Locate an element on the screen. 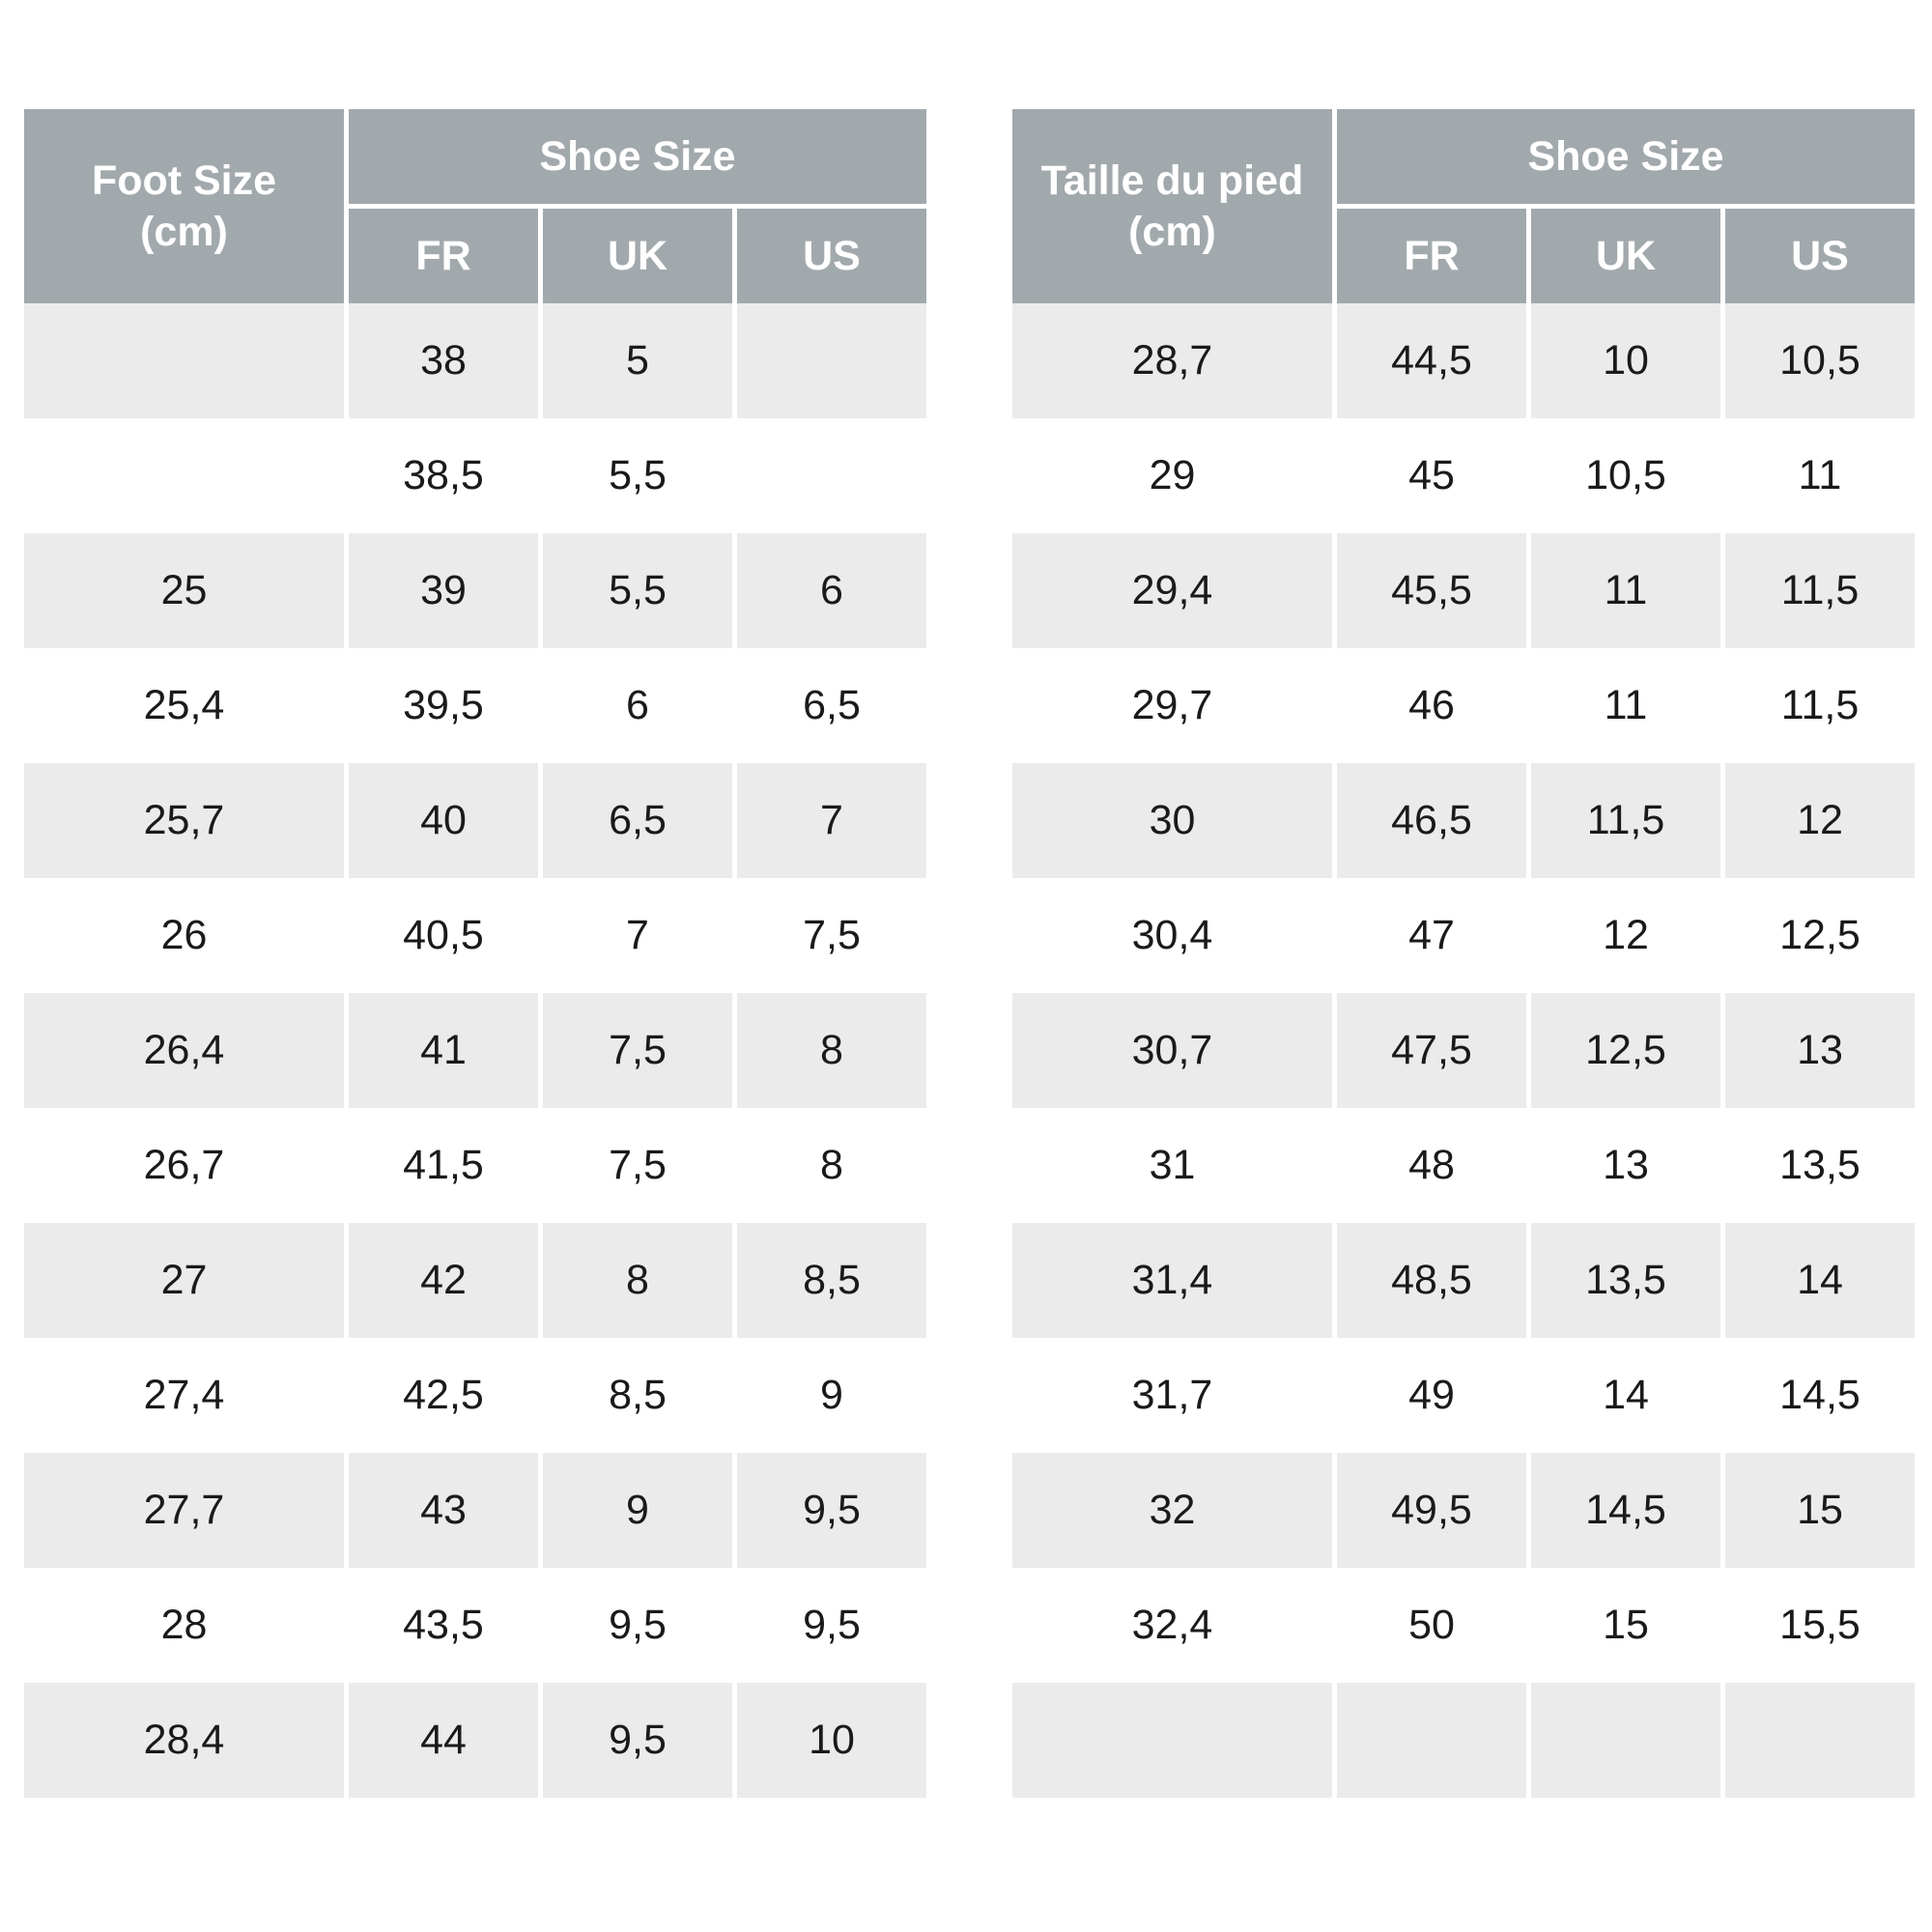  table-row: 31 48 13 13,5 is located at coordinates (1463, 1165).